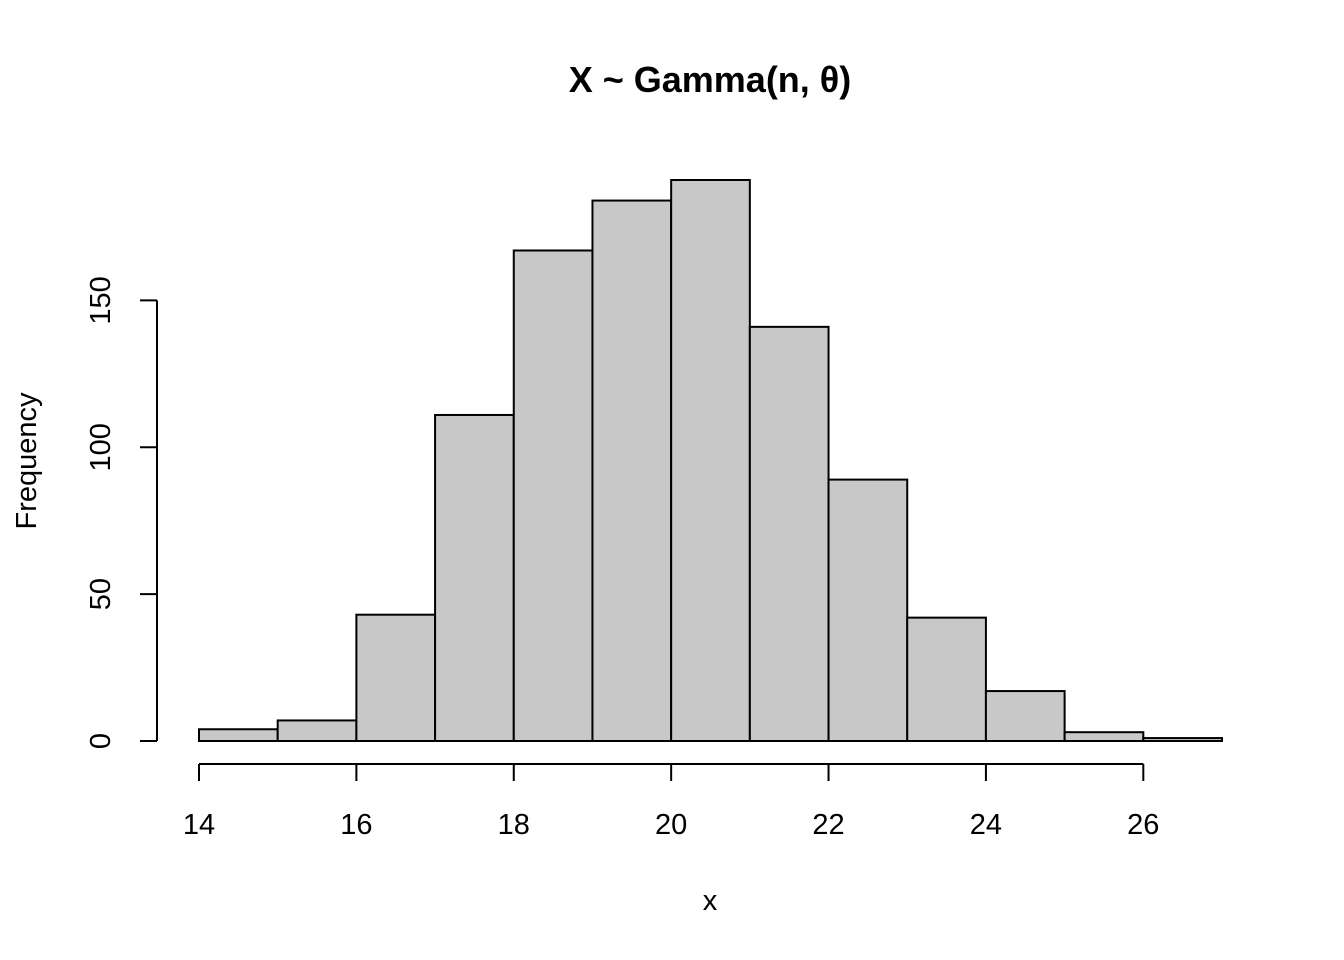  I want to click on x-tick-label: 20, so click(671, 825).